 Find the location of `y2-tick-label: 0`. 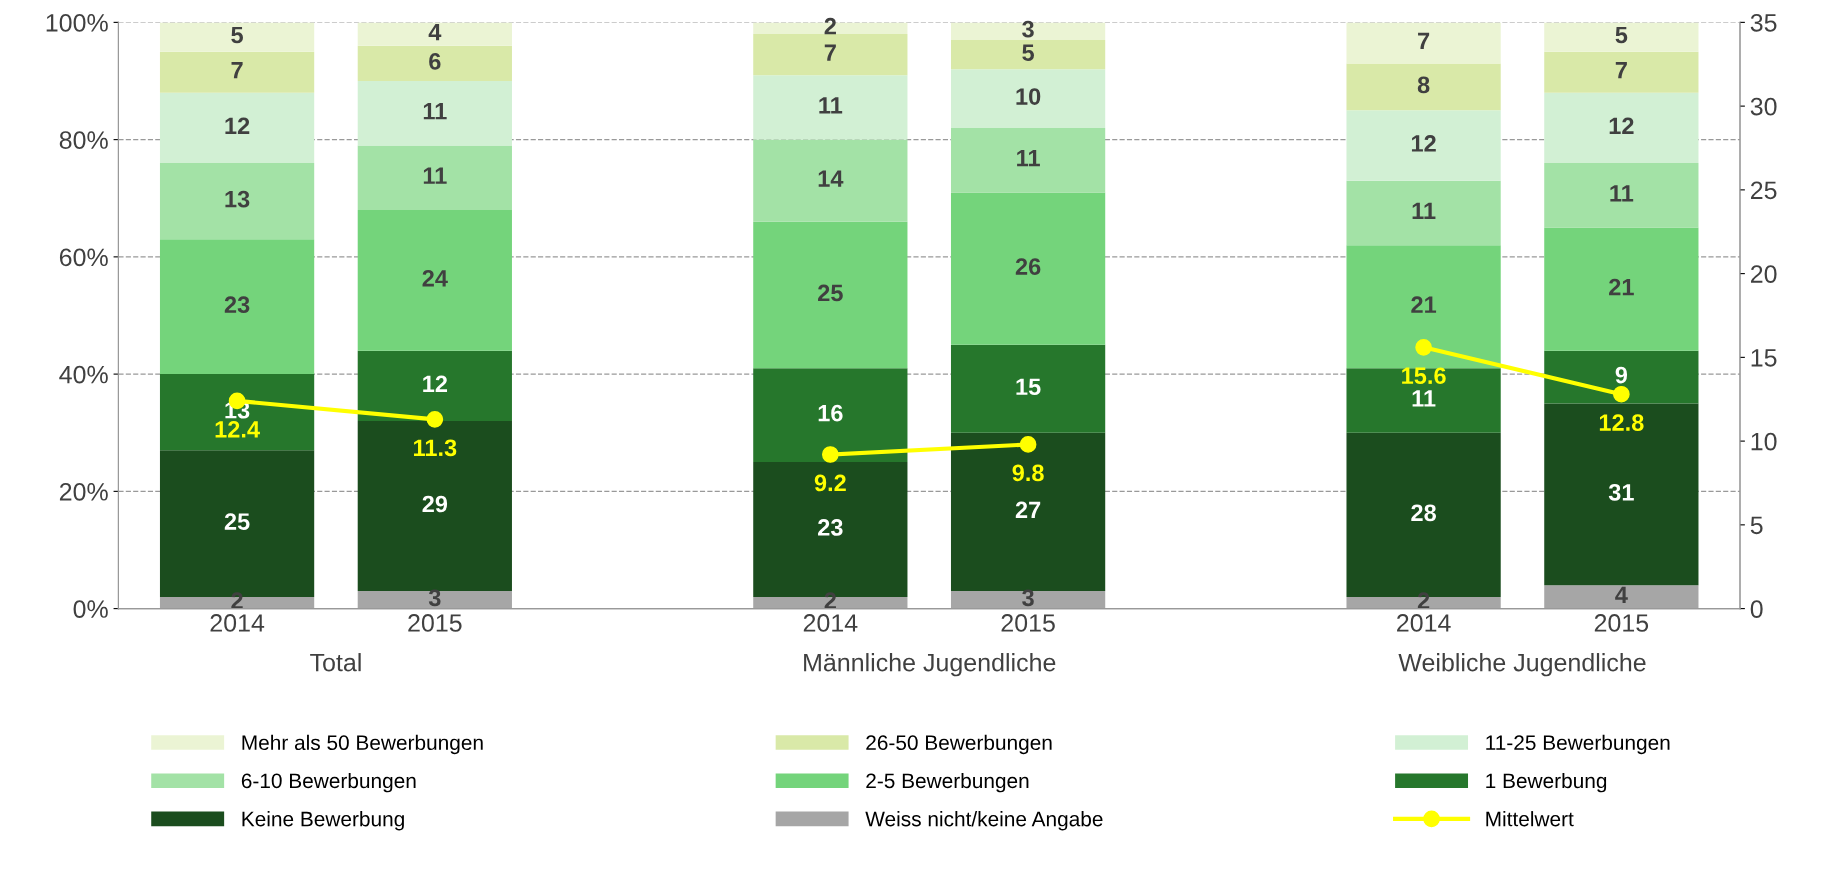

y2-tick-label: 0 is located at coordinates (1756, 609).